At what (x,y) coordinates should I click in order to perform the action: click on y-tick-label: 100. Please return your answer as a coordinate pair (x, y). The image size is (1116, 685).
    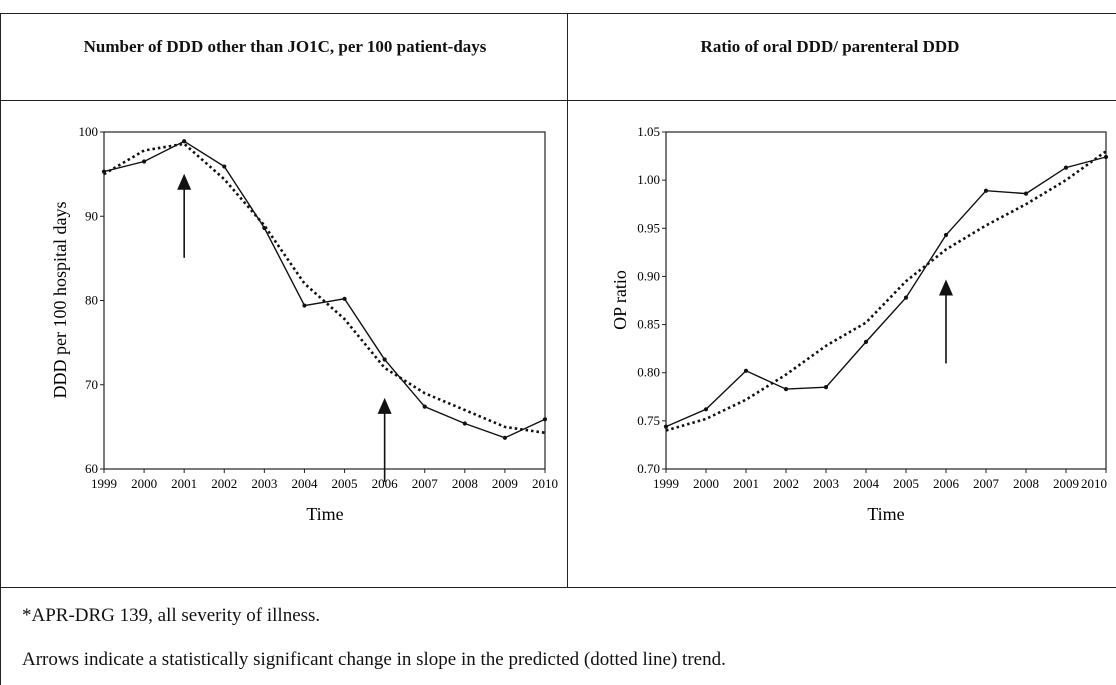
    Looking at the image, I should click on (89, 131).